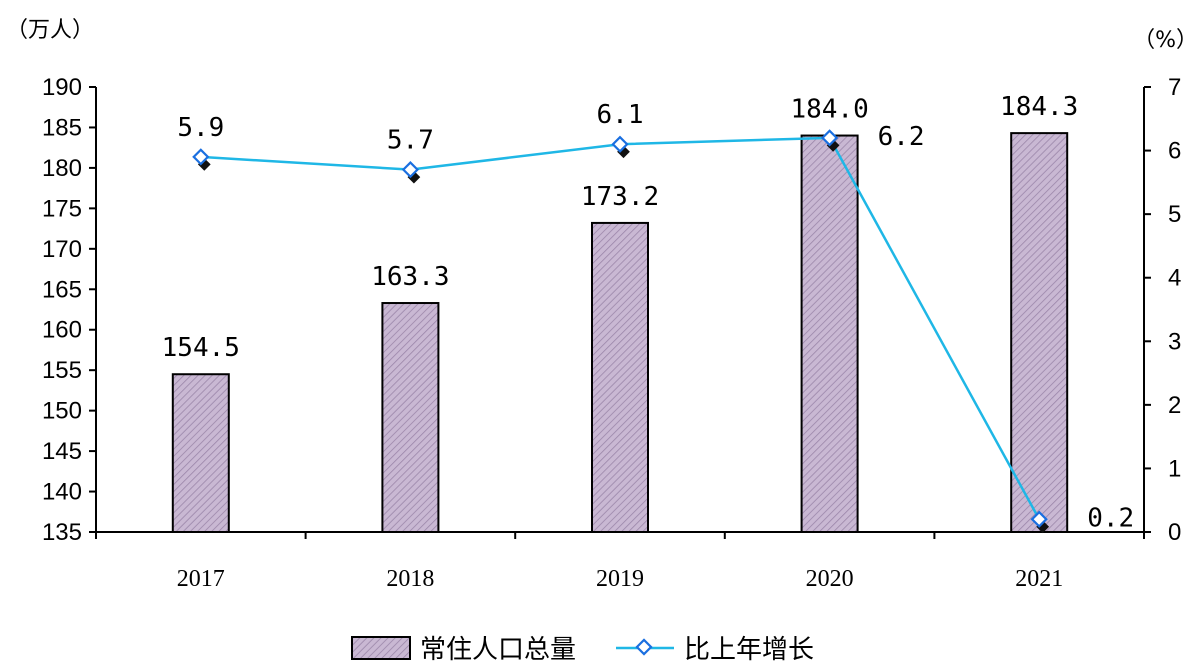 This screenshot has height=667, width=1204. I want to click on bar-data-label: 154.5, so click(201, 348).